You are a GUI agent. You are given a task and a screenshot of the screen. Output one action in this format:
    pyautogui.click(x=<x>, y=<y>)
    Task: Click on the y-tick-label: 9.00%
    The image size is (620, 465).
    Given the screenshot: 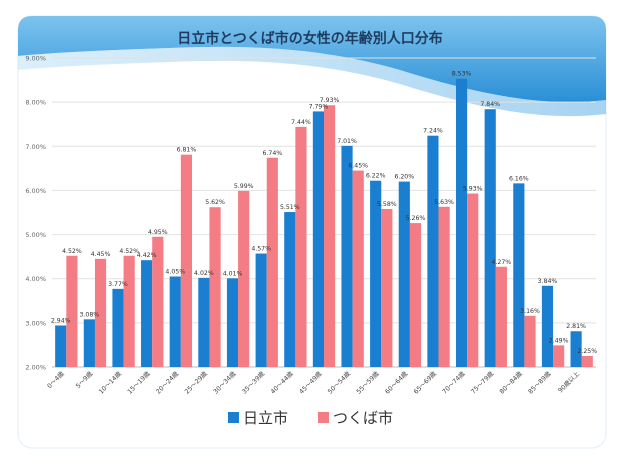 What is the action you would take?
    pyautogui.click(x=35, y=59)
    